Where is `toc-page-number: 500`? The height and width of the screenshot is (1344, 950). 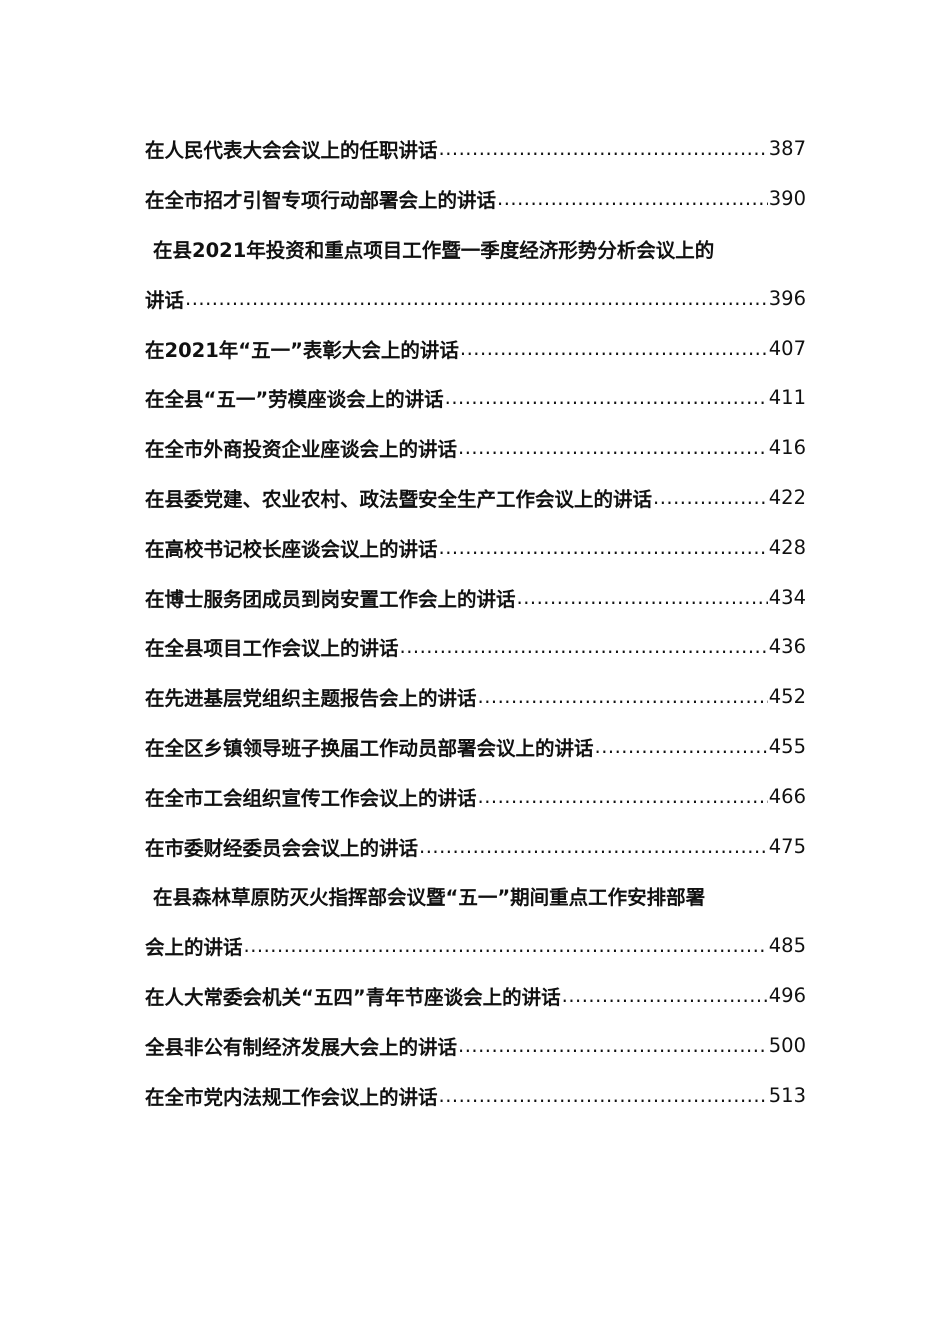 toc-page-number: 500 is located at coordinates (787, 1045).